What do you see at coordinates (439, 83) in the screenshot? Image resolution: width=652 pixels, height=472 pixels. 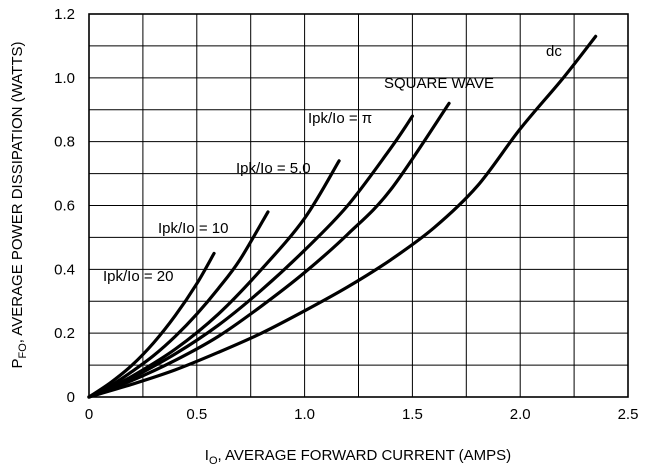 I see `annotation-square-wave: SQUARE WAVE` at bounding box center [439, 83].